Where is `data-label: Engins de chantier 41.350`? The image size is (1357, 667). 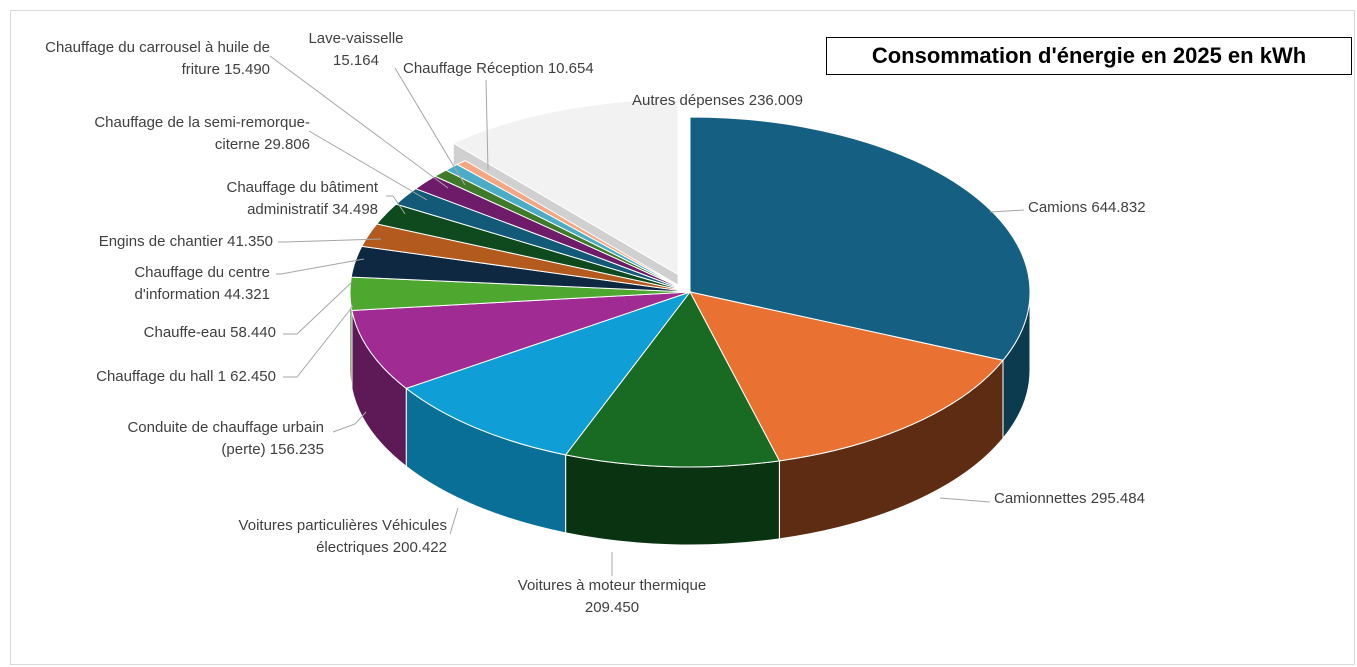
data-label: Engins de chantier 41.350 is located at coordinates (186, 241).